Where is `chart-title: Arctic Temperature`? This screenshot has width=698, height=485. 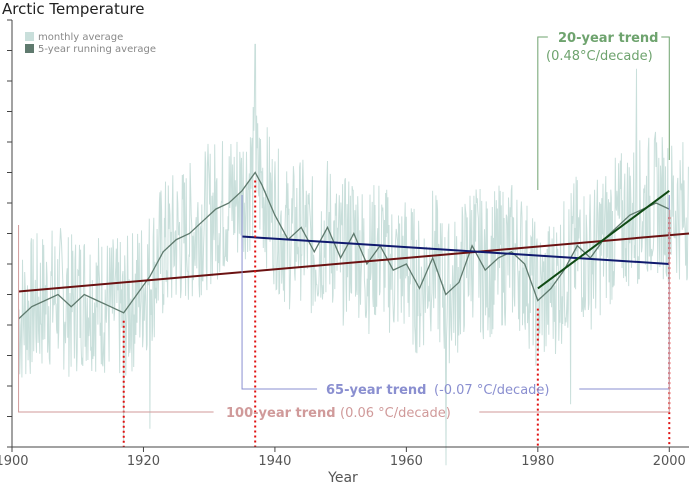 chart-title: Arctic Temperature is located at coordinates (73, 9).